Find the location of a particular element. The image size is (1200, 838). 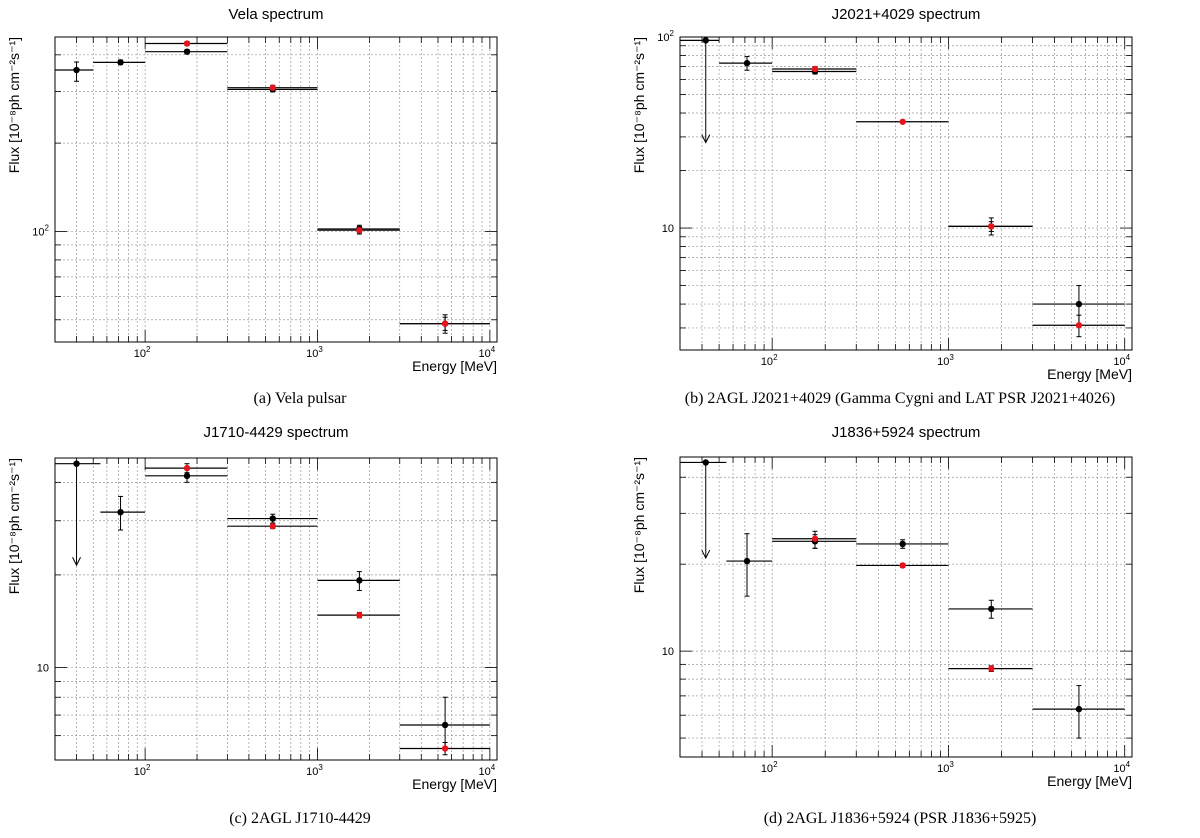

chart-title: J2021+4029 spectrum is located at coordinates (906, 14).